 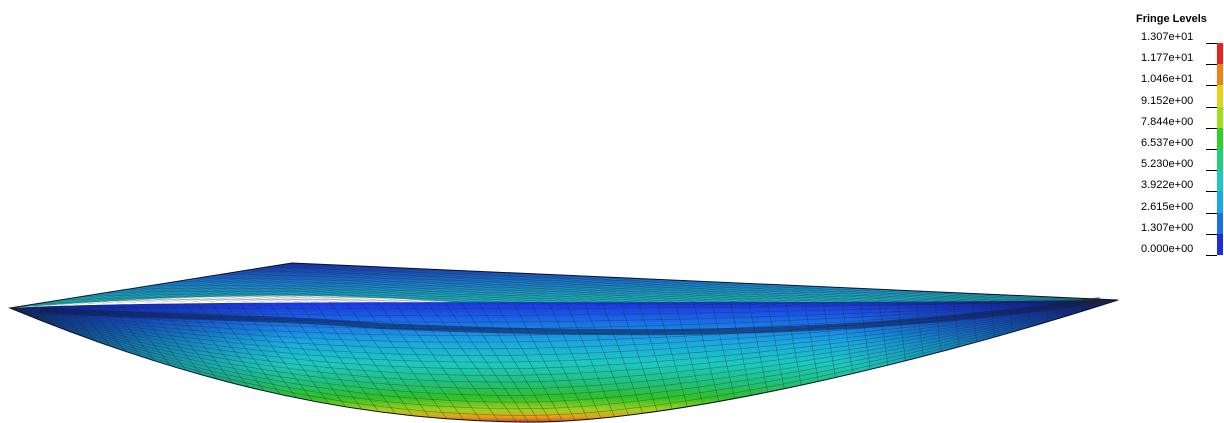 I want to click on legend-level-label: 1.177e+01, so click(x=1167, y=58).